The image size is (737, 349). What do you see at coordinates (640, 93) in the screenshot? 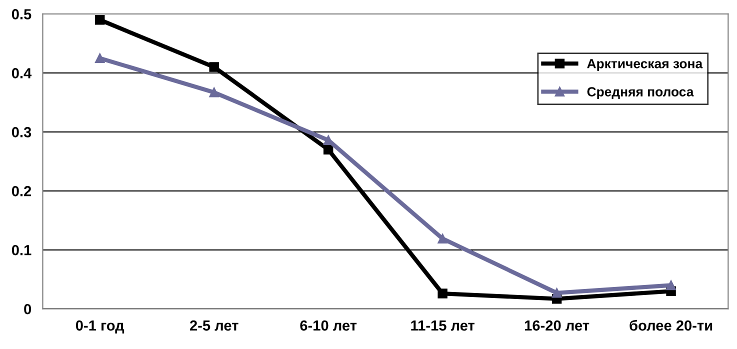
I see `legend-label: Средняя полоса` at bounding box center [640, 93].